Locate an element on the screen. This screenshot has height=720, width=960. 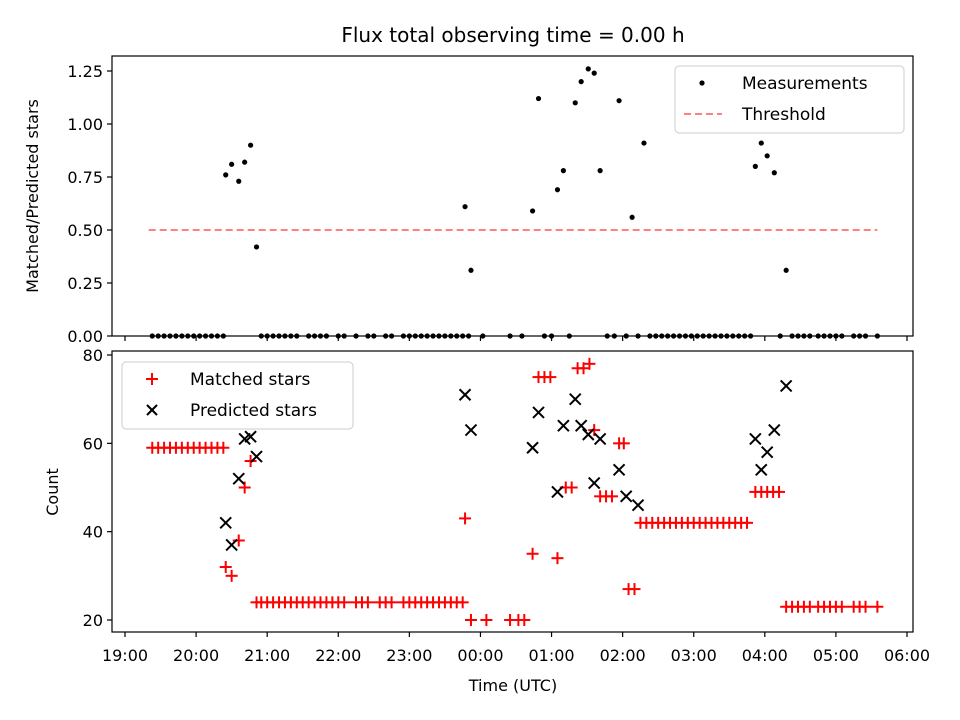
legend-predicted-marker is located at coordinates (152, 410).